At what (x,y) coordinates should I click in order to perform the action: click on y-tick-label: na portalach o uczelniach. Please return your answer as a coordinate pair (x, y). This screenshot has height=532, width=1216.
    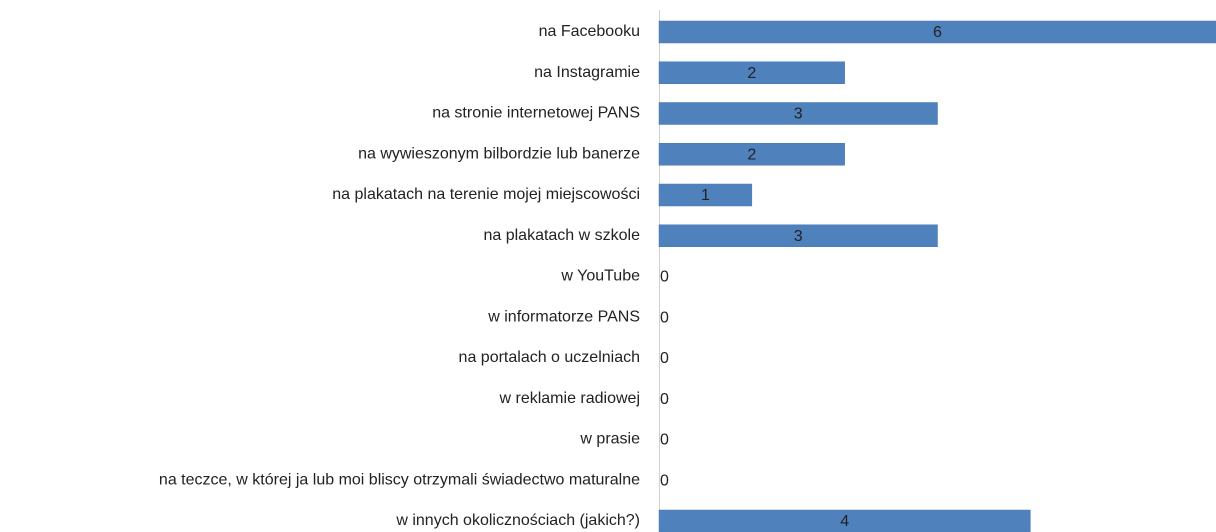
    Looking at the image, I should click on (549, 357).